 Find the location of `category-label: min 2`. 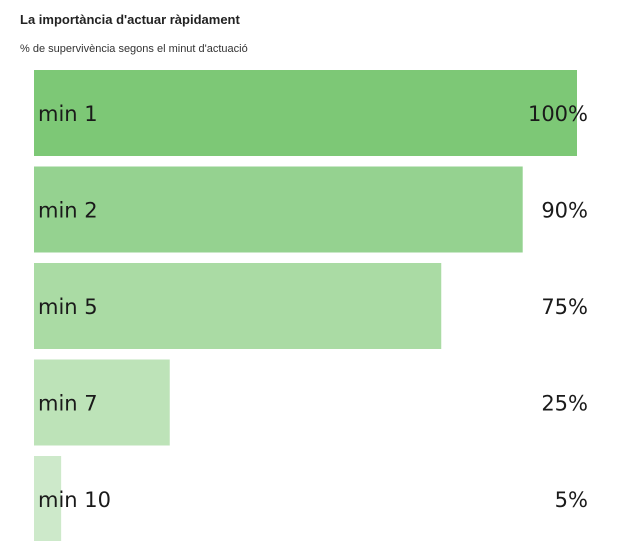

category-label: min 2 is located at coordinates (68, 211).